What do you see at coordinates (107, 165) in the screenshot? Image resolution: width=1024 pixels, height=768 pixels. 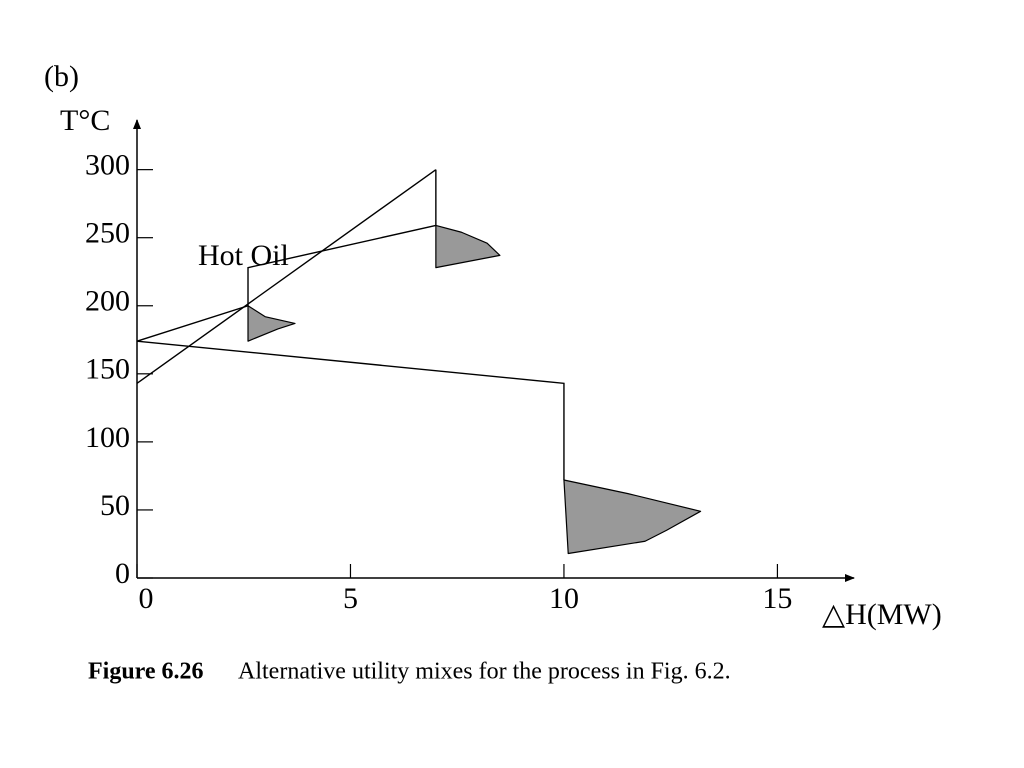 I see `y-tick-label: 300` at bounding box center [107, 165].